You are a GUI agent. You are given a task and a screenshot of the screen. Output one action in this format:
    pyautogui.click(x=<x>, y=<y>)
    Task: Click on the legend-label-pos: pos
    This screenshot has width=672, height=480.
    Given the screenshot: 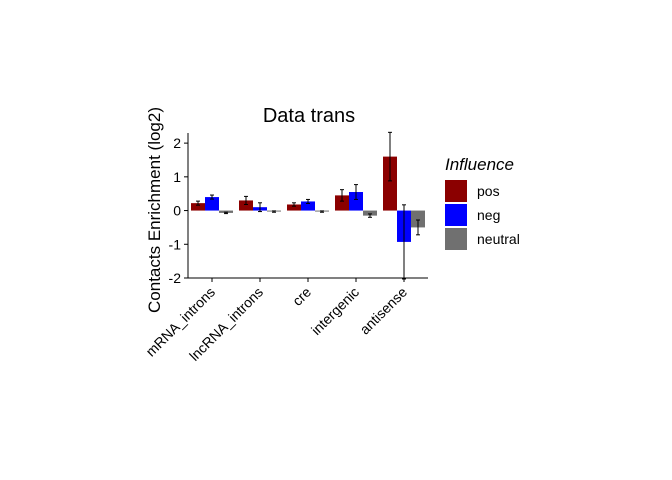 What is the action you would take?
    pyautogui.click(x=488, y=191)
    